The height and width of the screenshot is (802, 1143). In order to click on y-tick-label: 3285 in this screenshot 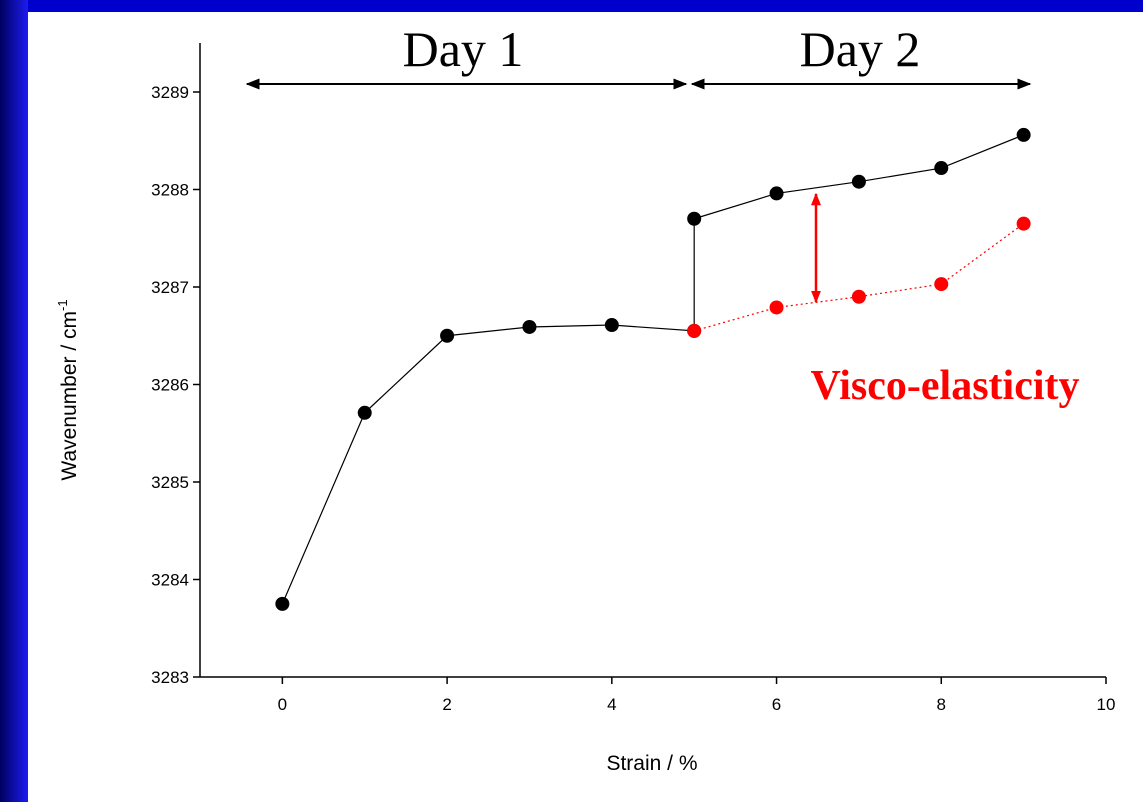, I will do `click(170, 482)`.